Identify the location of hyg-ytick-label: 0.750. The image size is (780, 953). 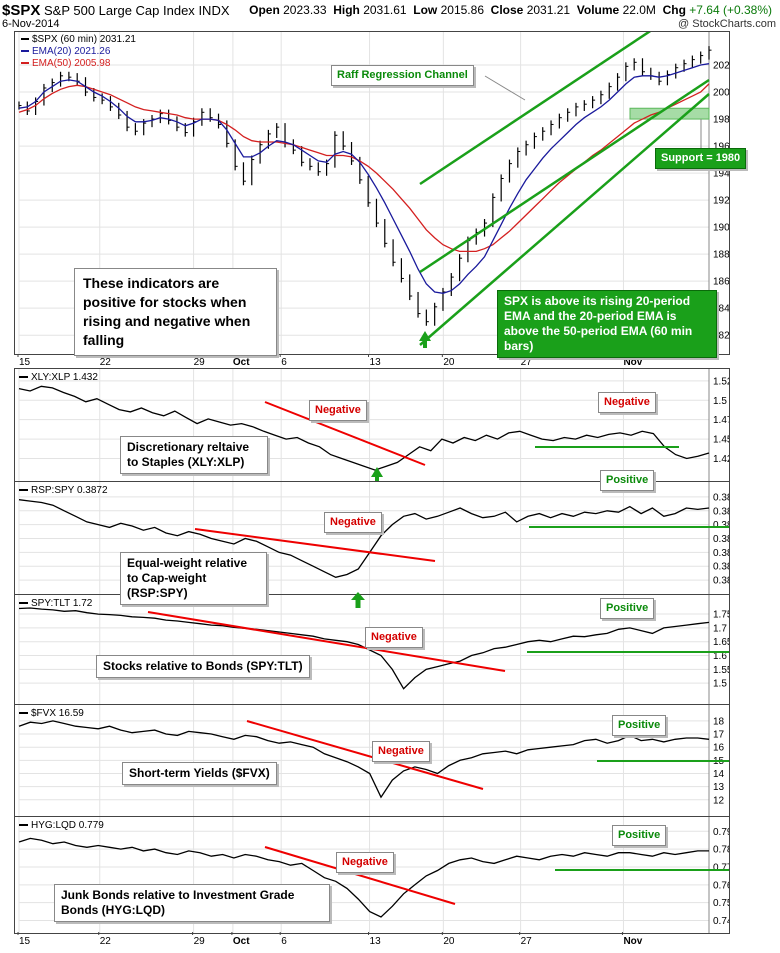
(721, 903).